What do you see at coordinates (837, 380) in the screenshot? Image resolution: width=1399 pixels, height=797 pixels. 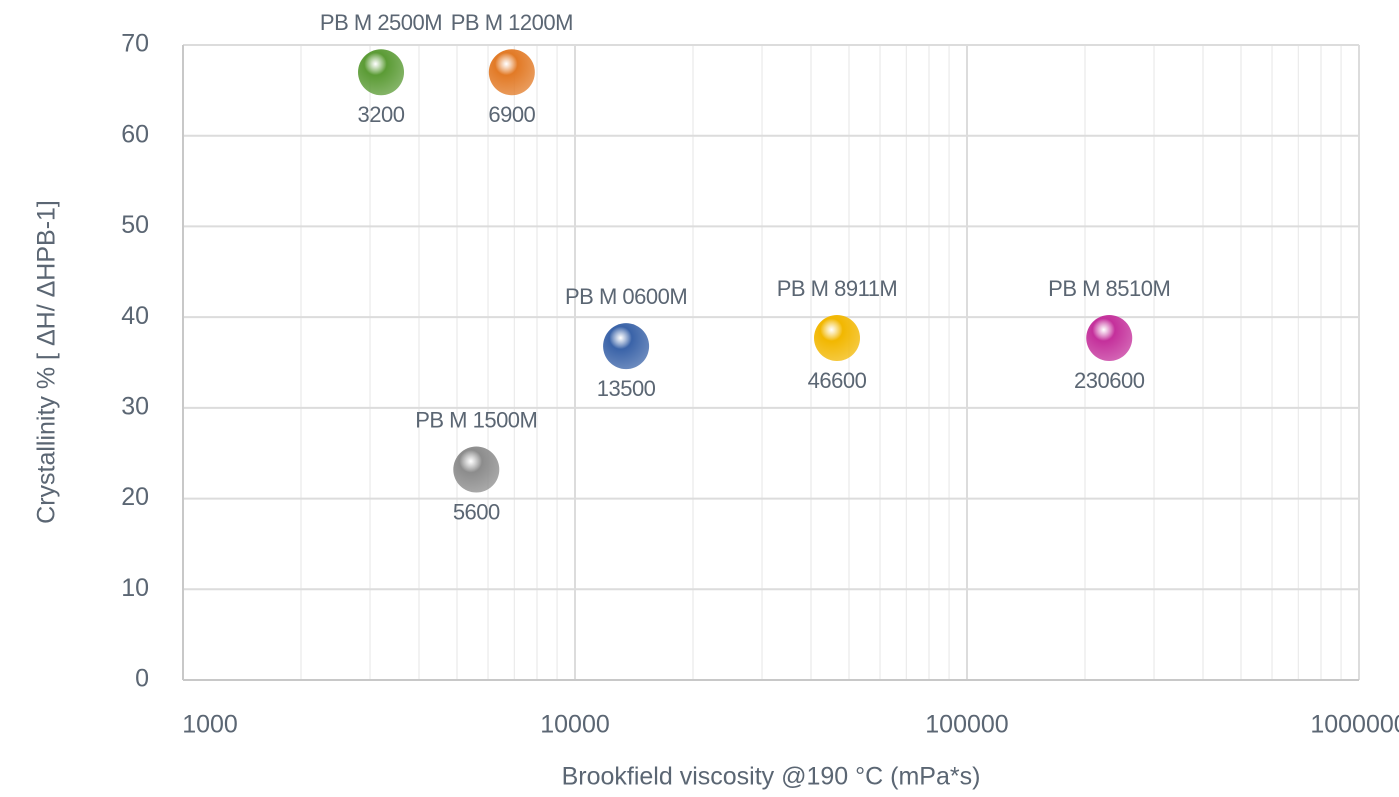 I see `value-label: 46600` at bounding box center [837, 380].